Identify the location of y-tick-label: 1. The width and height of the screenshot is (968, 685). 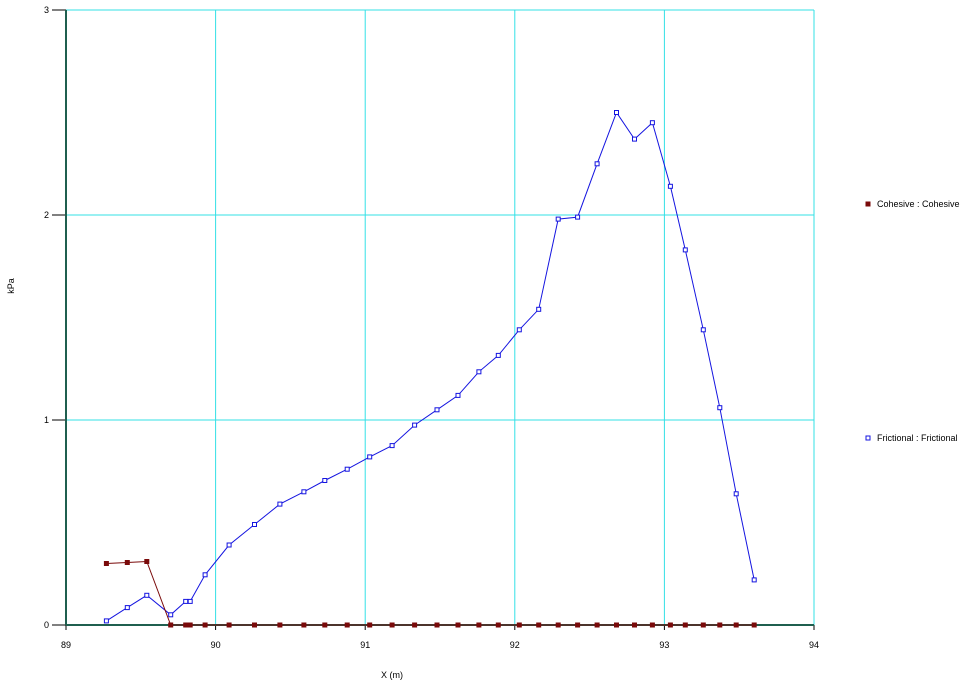
(46, 420).